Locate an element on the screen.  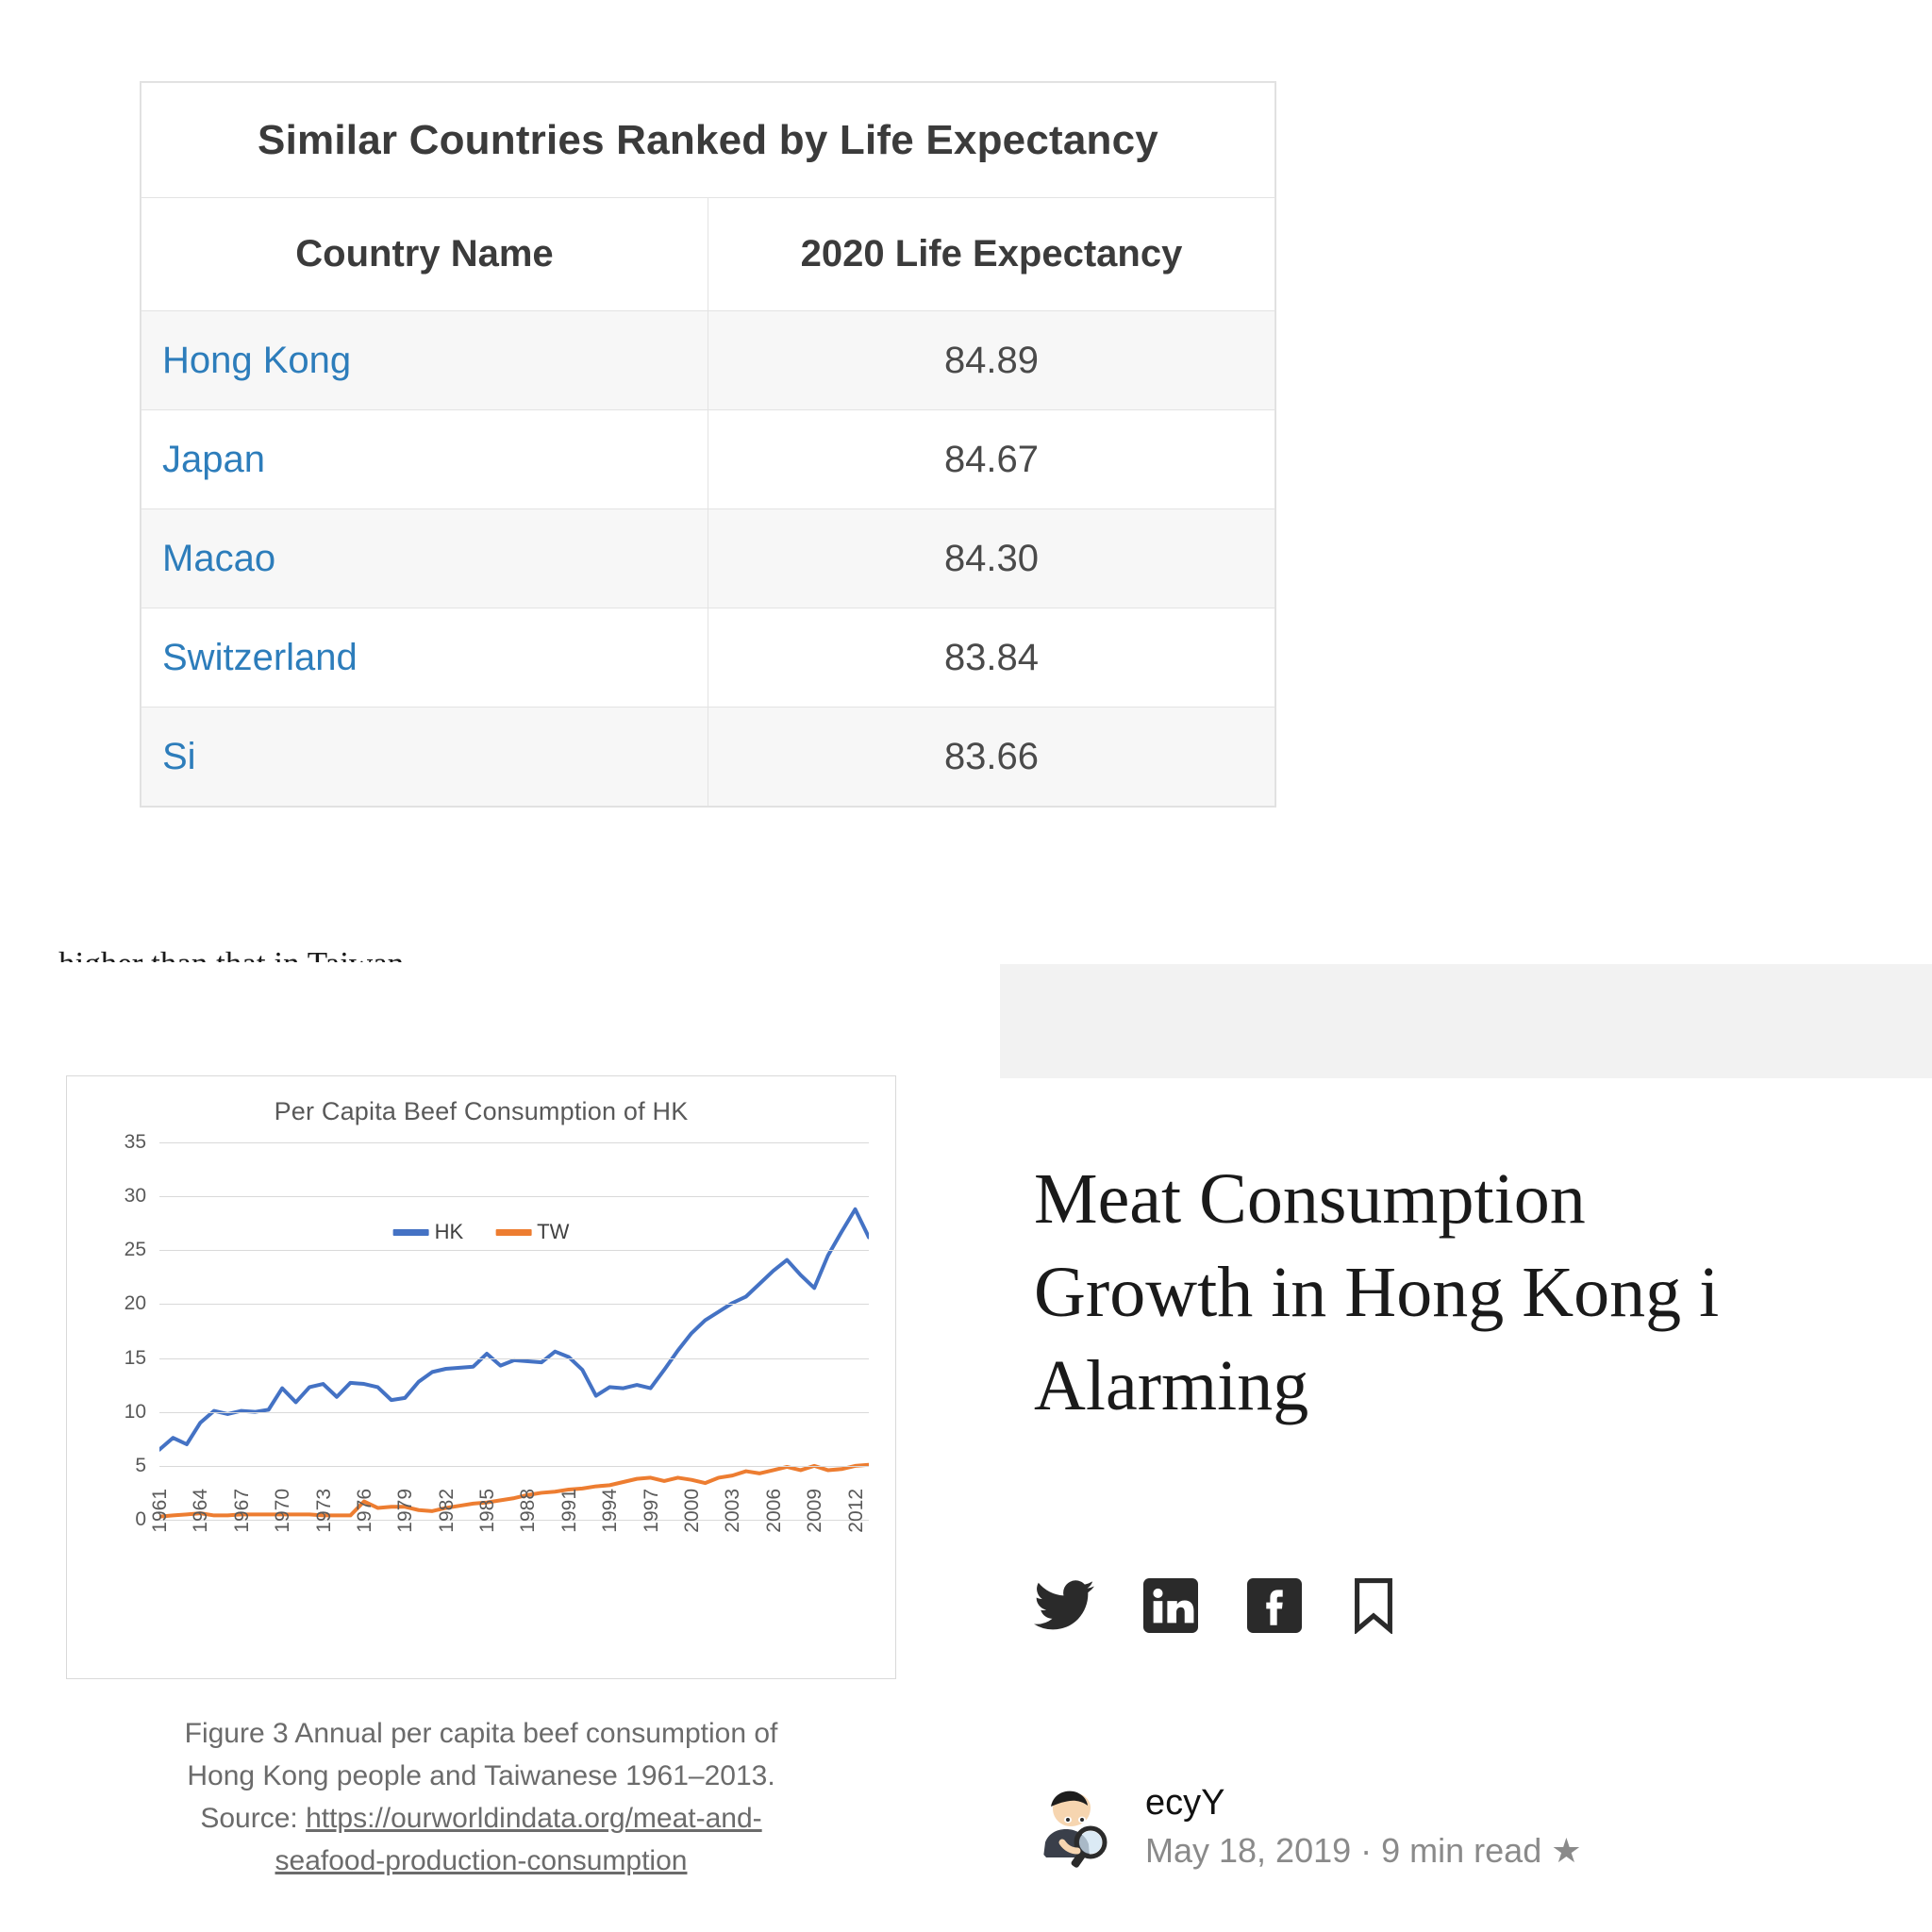
author-name: ecyY is located at coordinates (1185, 1803).